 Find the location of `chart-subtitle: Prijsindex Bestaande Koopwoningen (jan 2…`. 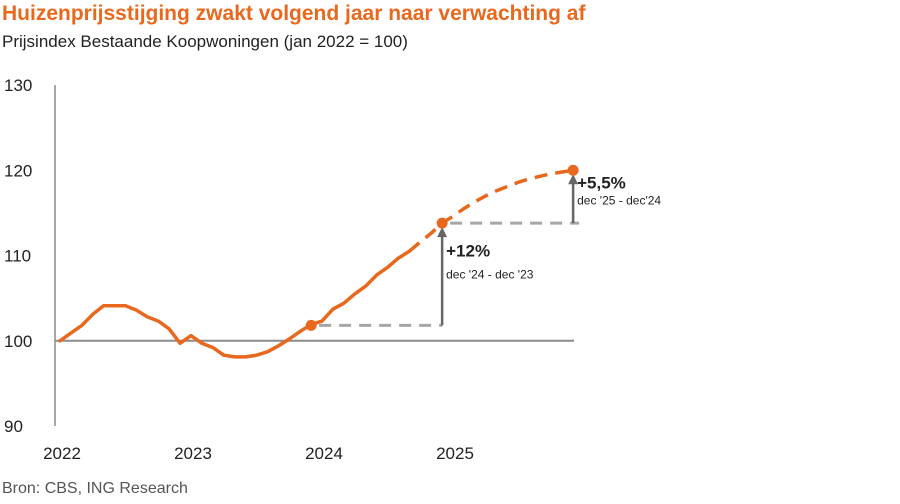

chart-subtitle: Prijsindex Bestaande Koopwoningen (jan 2… is located at coordinates (205, 41).